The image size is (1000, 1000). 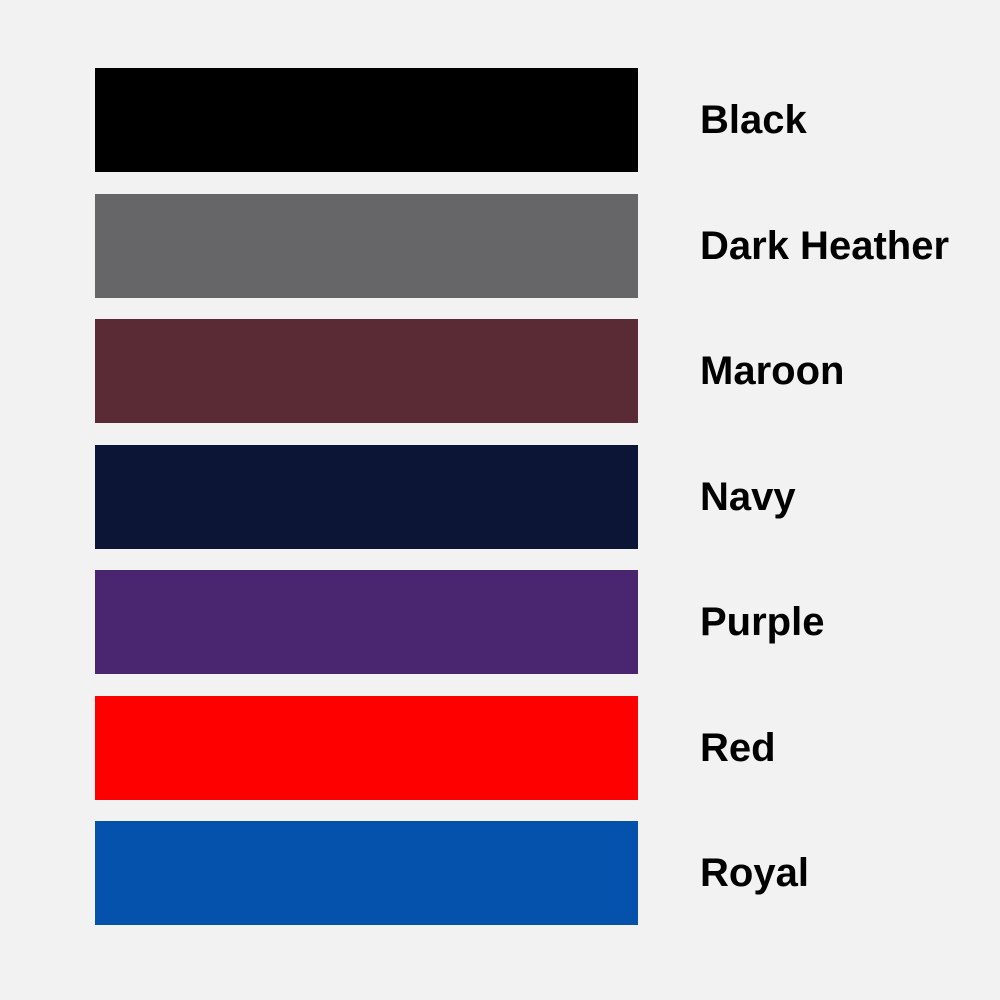 What do you see at coordinates (748, 496) in the screenshot?
I see `color-label: Navy` at bounding box center [748, 496].